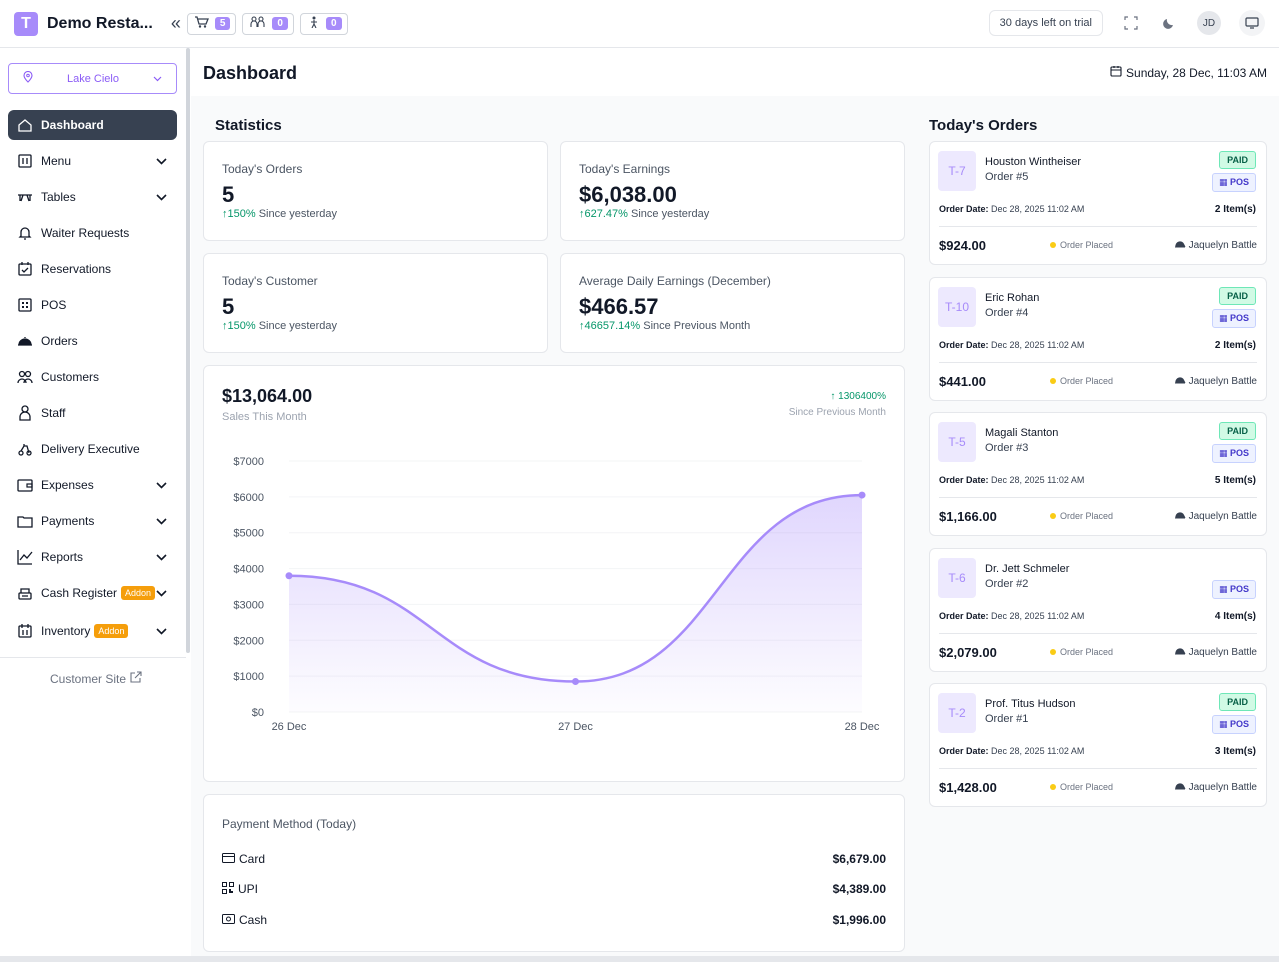 The height and width of the screenshot is (962, 1279). What do you see at coordinates (1235, 751) in the screenshot?
I see `item-count: 3 Item(s)` at bounding box center [1235, 751].